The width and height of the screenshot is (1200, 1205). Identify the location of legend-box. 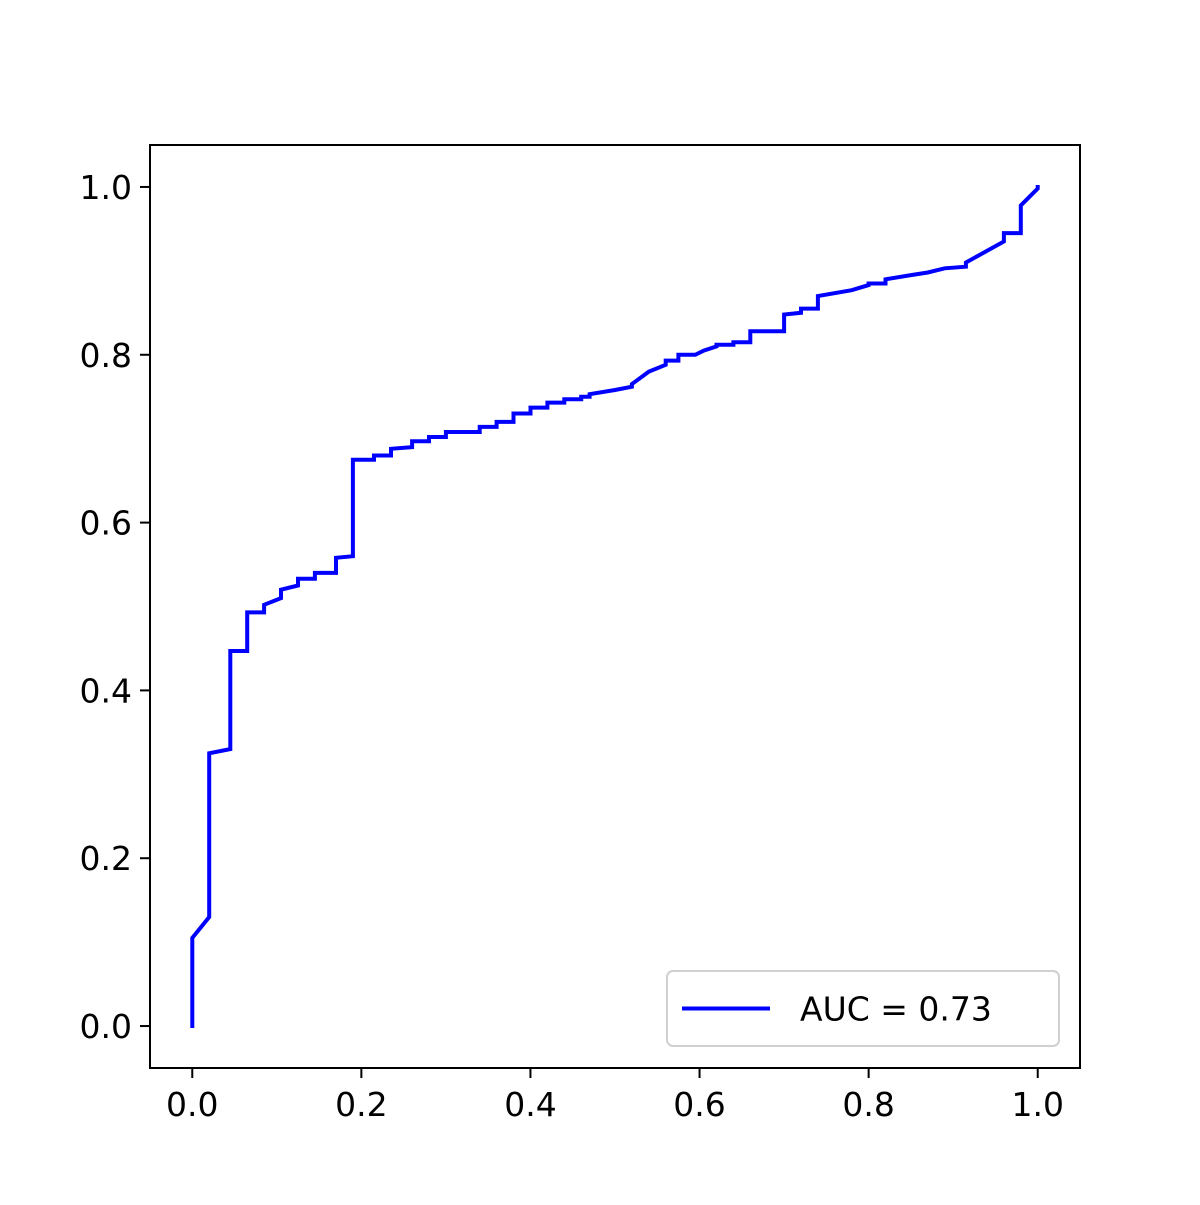
(863, 1008).